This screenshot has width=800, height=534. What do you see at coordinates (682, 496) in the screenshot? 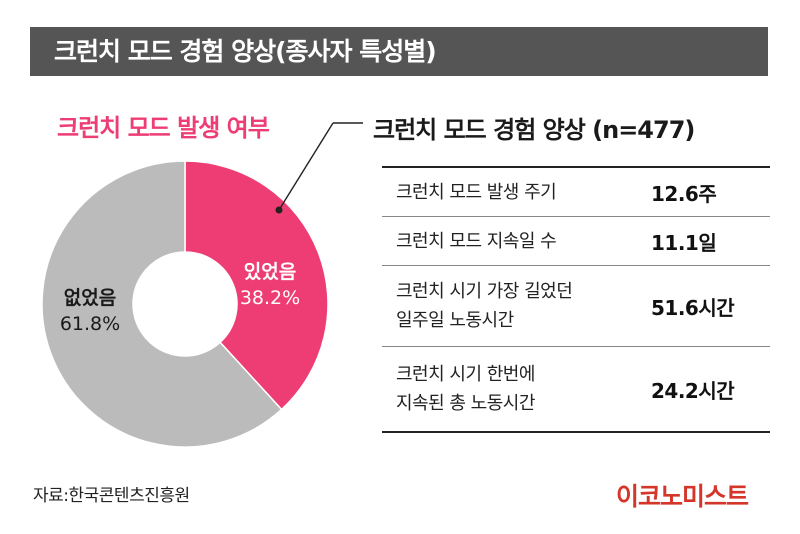
I see `publisher-logo: 이코노미스트` at bounding box center [682, 496].